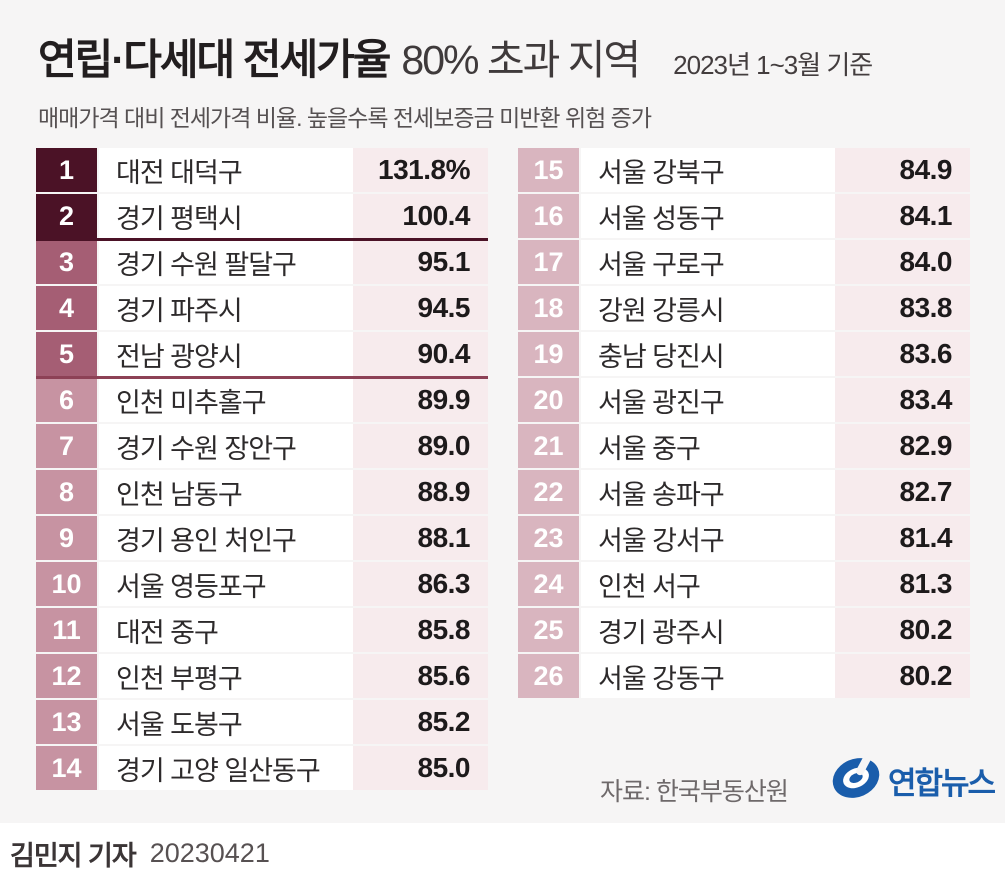 This screenshot has width=1005, height=884. Describe the element at coordinates (548, 308) in the screenshot. I see `rank-cell: 18` at that location.